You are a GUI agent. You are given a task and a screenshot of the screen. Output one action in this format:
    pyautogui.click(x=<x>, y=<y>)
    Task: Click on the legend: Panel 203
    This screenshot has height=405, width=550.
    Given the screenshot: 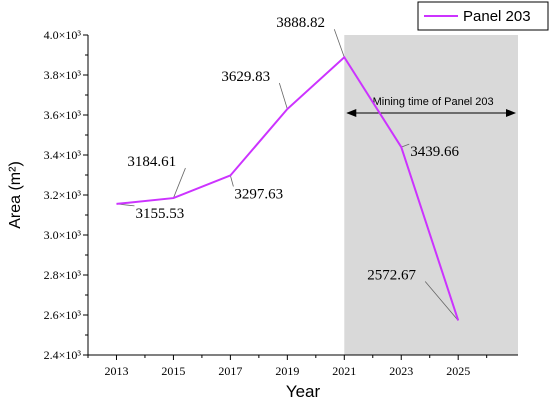 What is the action you would take?
    pyautogui.click(x=483, y=16)
    